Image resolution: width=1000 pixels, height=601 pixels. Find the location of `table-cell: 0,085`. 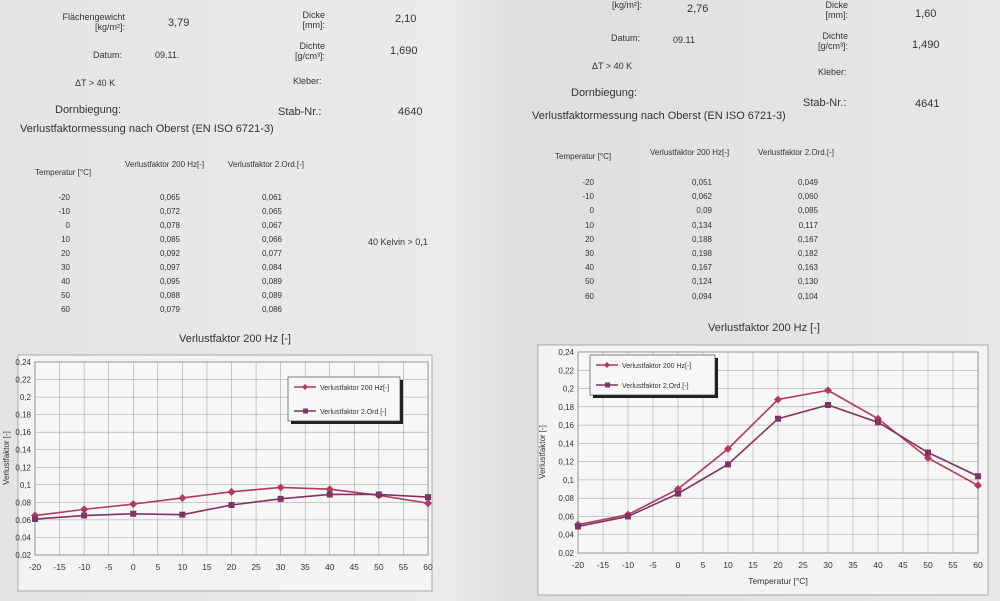

table-cell: 0,085 is located at coordinates (169, 239).